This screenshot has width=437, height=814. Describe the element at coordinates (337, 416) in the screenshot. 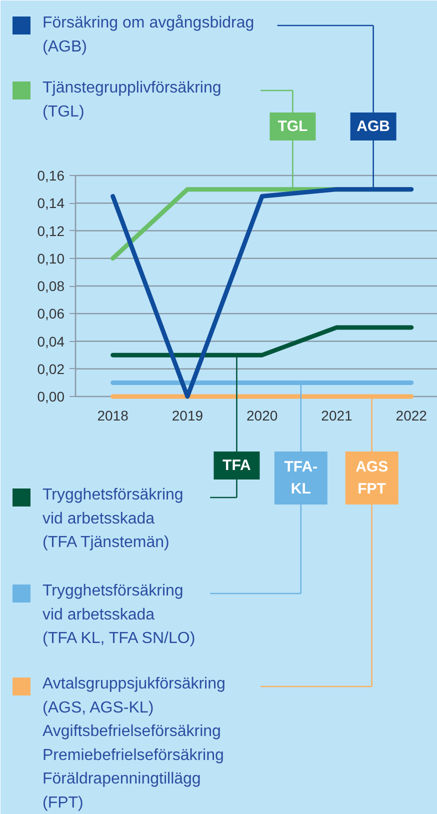

I see `x-tick-label: 2021` at that location.